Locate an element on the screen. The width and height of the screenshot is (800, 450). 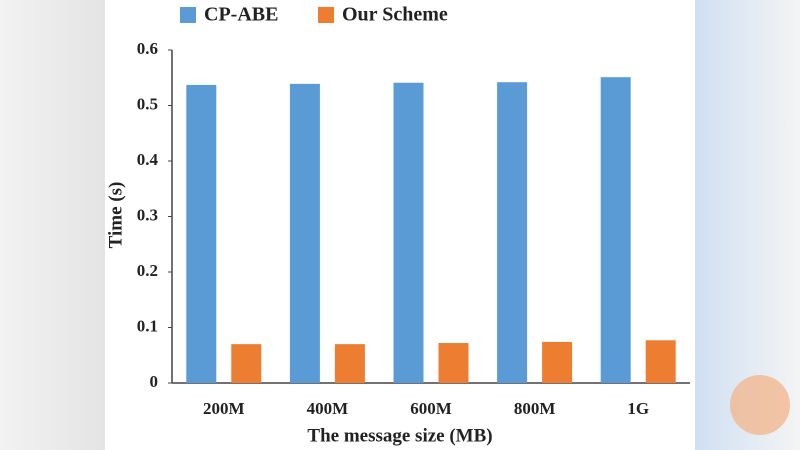
y-tick-label: 0.5 is located at coordinates (147, 103).